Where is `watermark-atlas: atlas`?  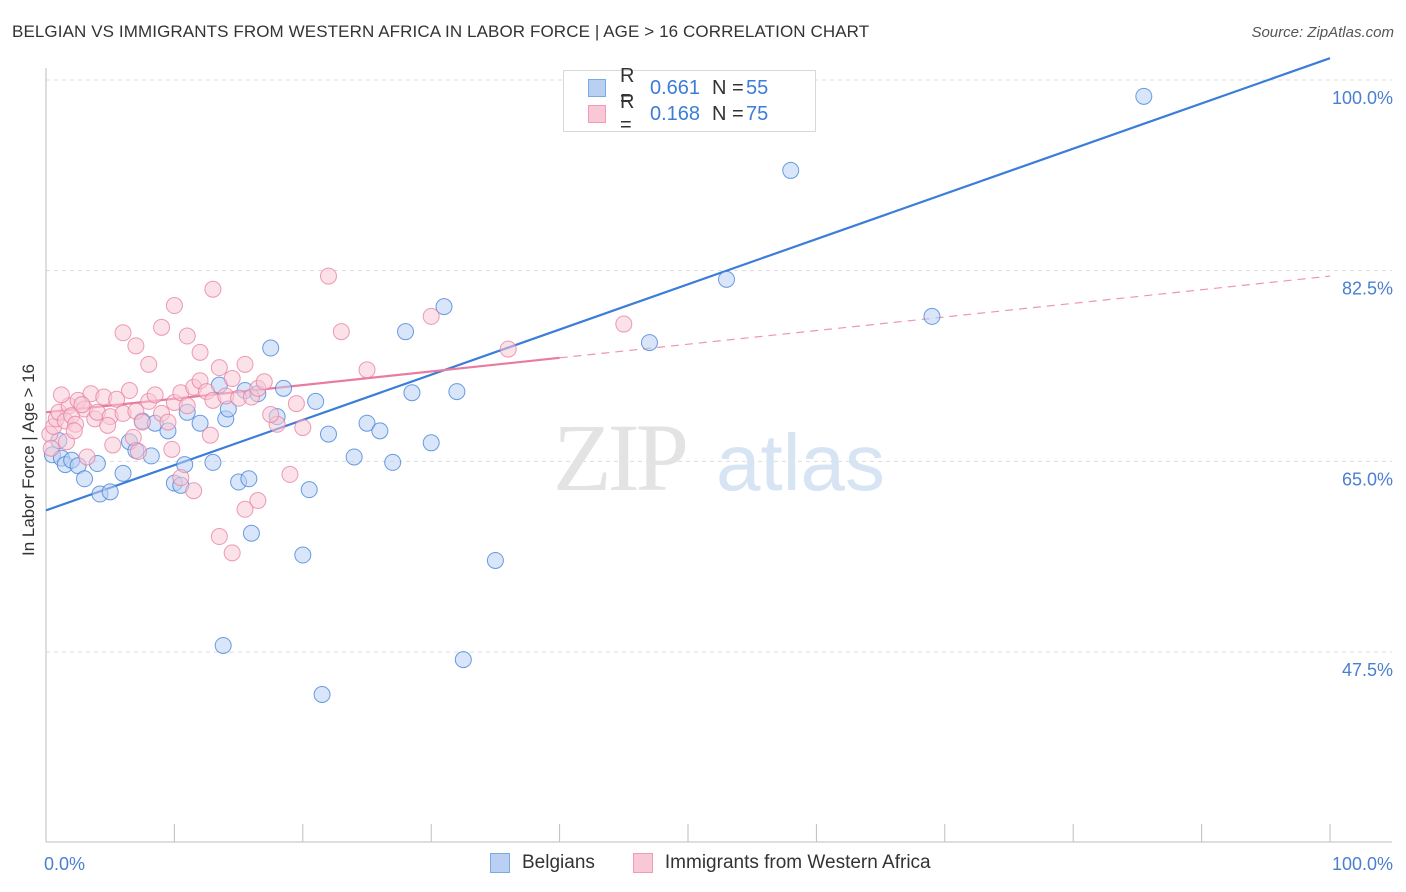
watermark-atlas: atlas is located at coordinates (800, 462).